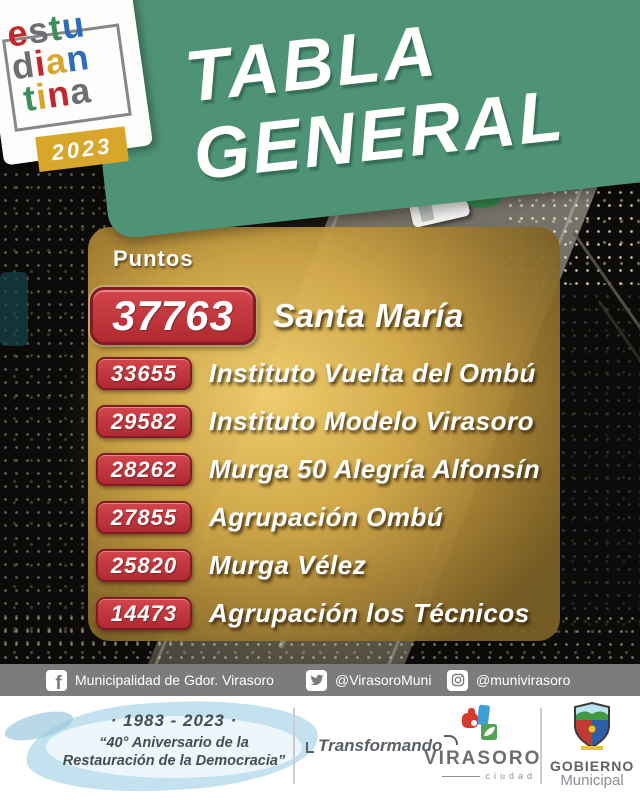 This screenshot has width=640, height=800. What do you see at coordinates (382, 746) in the screenshot?
I see `slogan: Transformando` at bounding box center [382, 746].